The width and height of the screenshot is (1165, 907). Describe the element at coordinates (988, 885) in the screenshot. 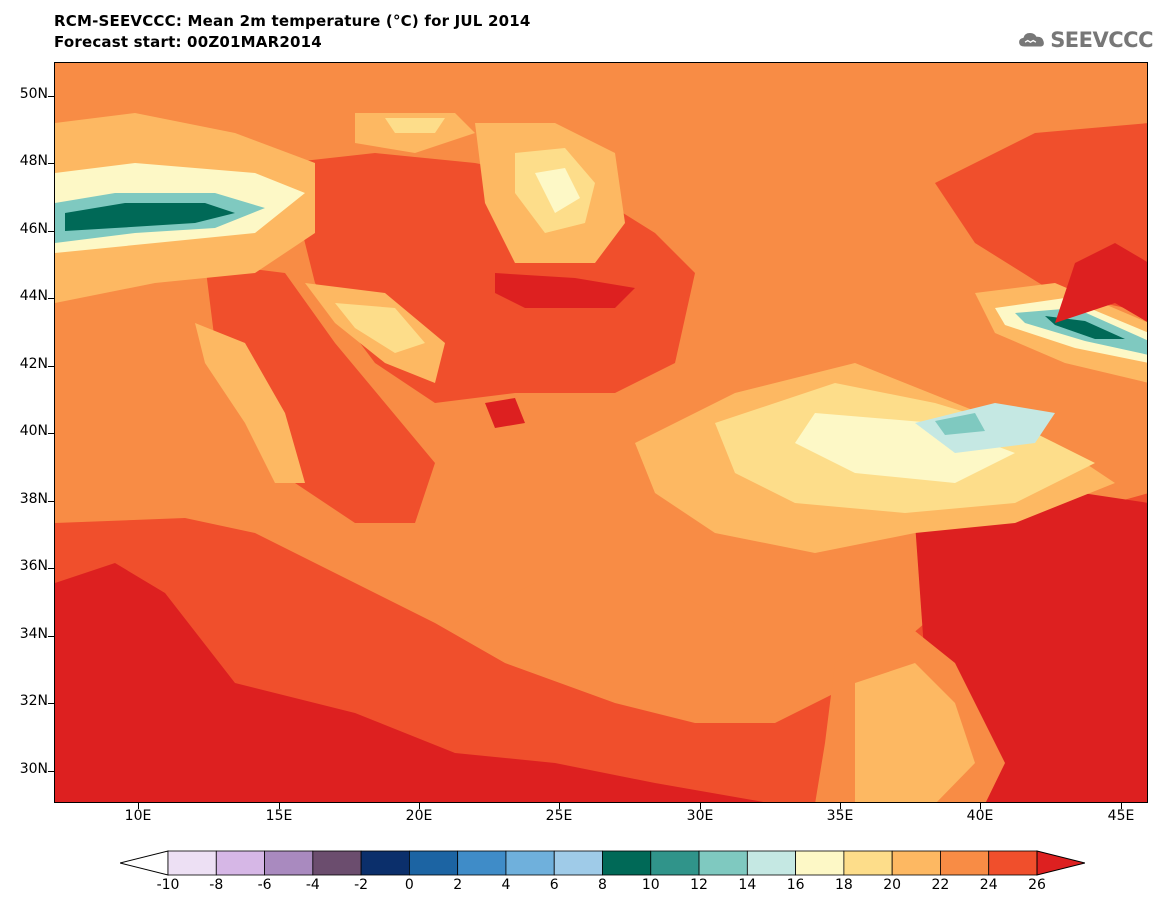

I see `colorbar-label: 24` at that location.